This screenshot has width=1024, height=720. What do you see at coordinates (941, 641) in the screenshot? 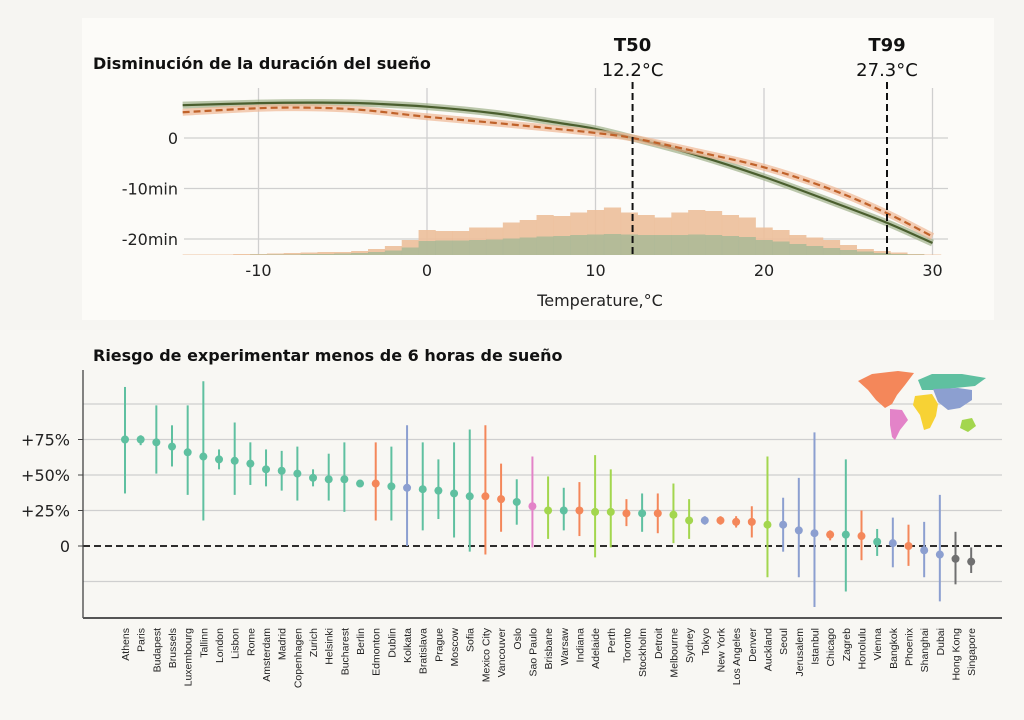
I see `city-label: Dubai` at bounding box center [941, 641].